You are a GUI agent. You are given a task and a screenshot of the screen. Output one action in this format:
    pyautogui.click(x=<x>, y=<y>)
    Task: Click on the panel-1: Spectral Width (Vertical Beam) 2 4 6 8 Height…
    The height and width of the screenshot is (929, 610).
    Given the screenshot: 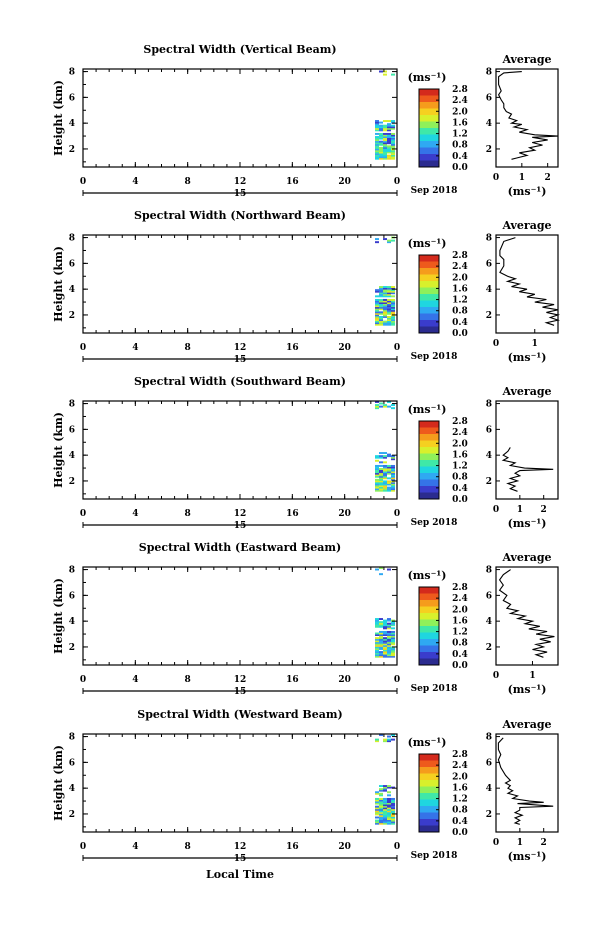 What is the action you would take?
    pyautogui.click(x=305, y=121)
    